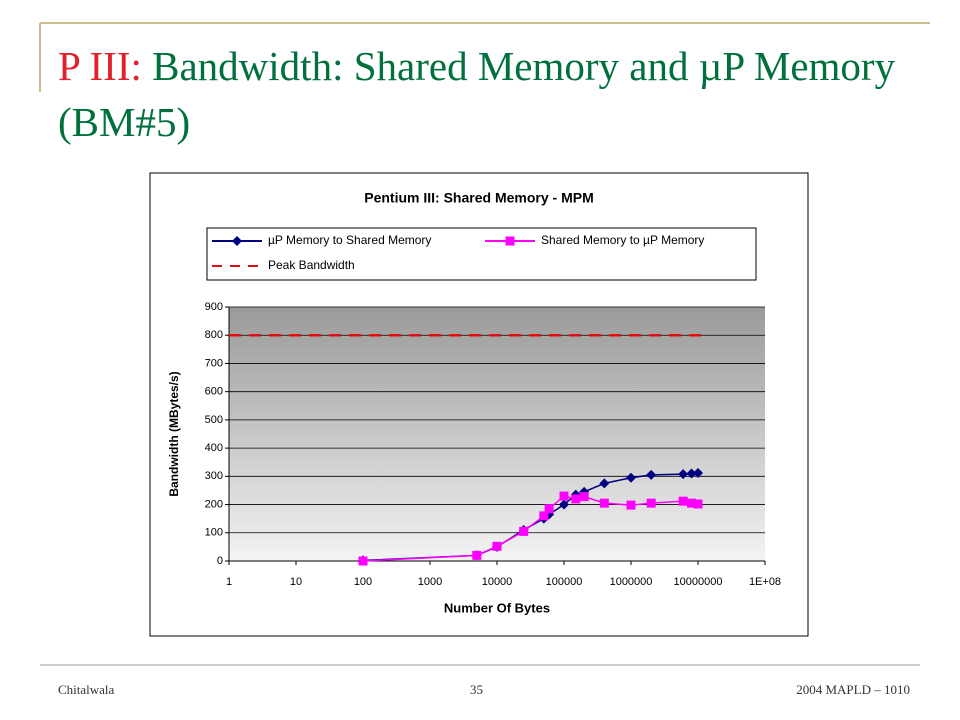  Describe the element at coordinates (497, 607) in the screenshot. I see `x-axis-label: Number Of Bytes` at that location.